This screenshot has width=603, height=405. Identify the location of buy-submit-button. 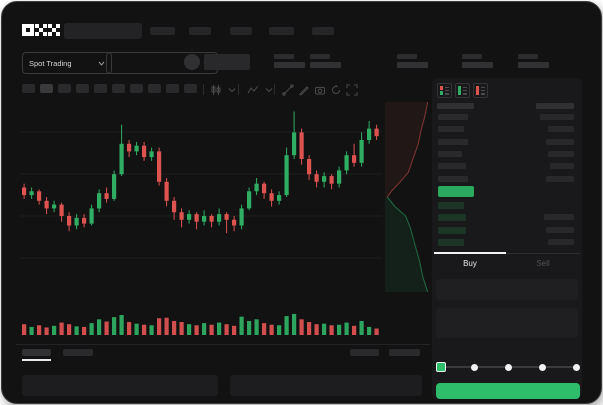
(508, 391).